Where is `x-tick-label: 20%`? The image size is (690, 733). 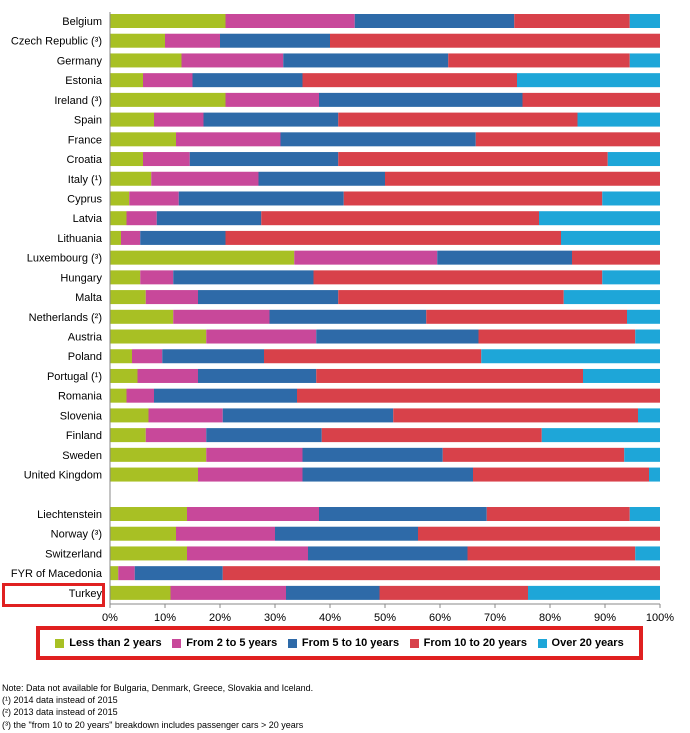 x-tick-label: 20% is located at coordinates (220, 618).